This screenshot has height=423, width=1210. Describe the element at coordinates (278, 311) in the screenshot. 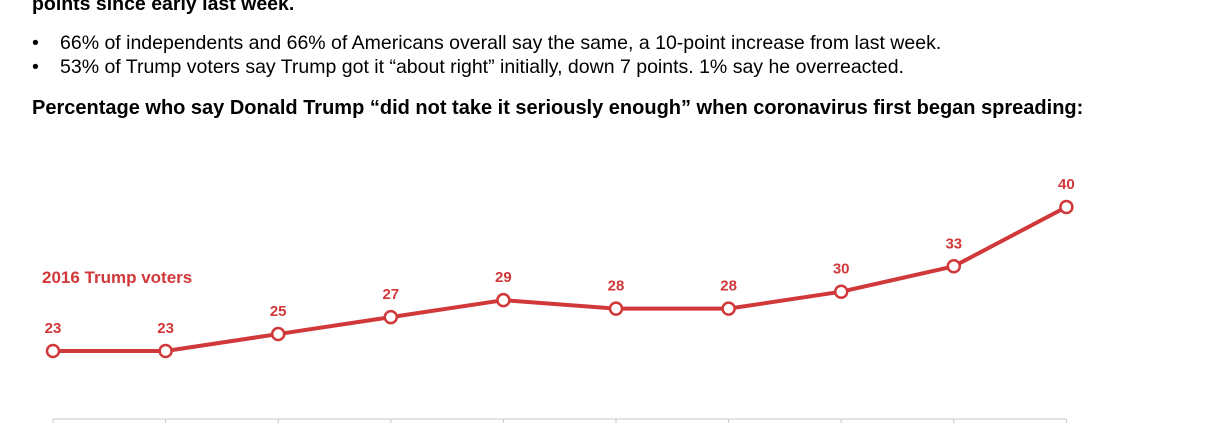

I see `data-label: 25` at that location.